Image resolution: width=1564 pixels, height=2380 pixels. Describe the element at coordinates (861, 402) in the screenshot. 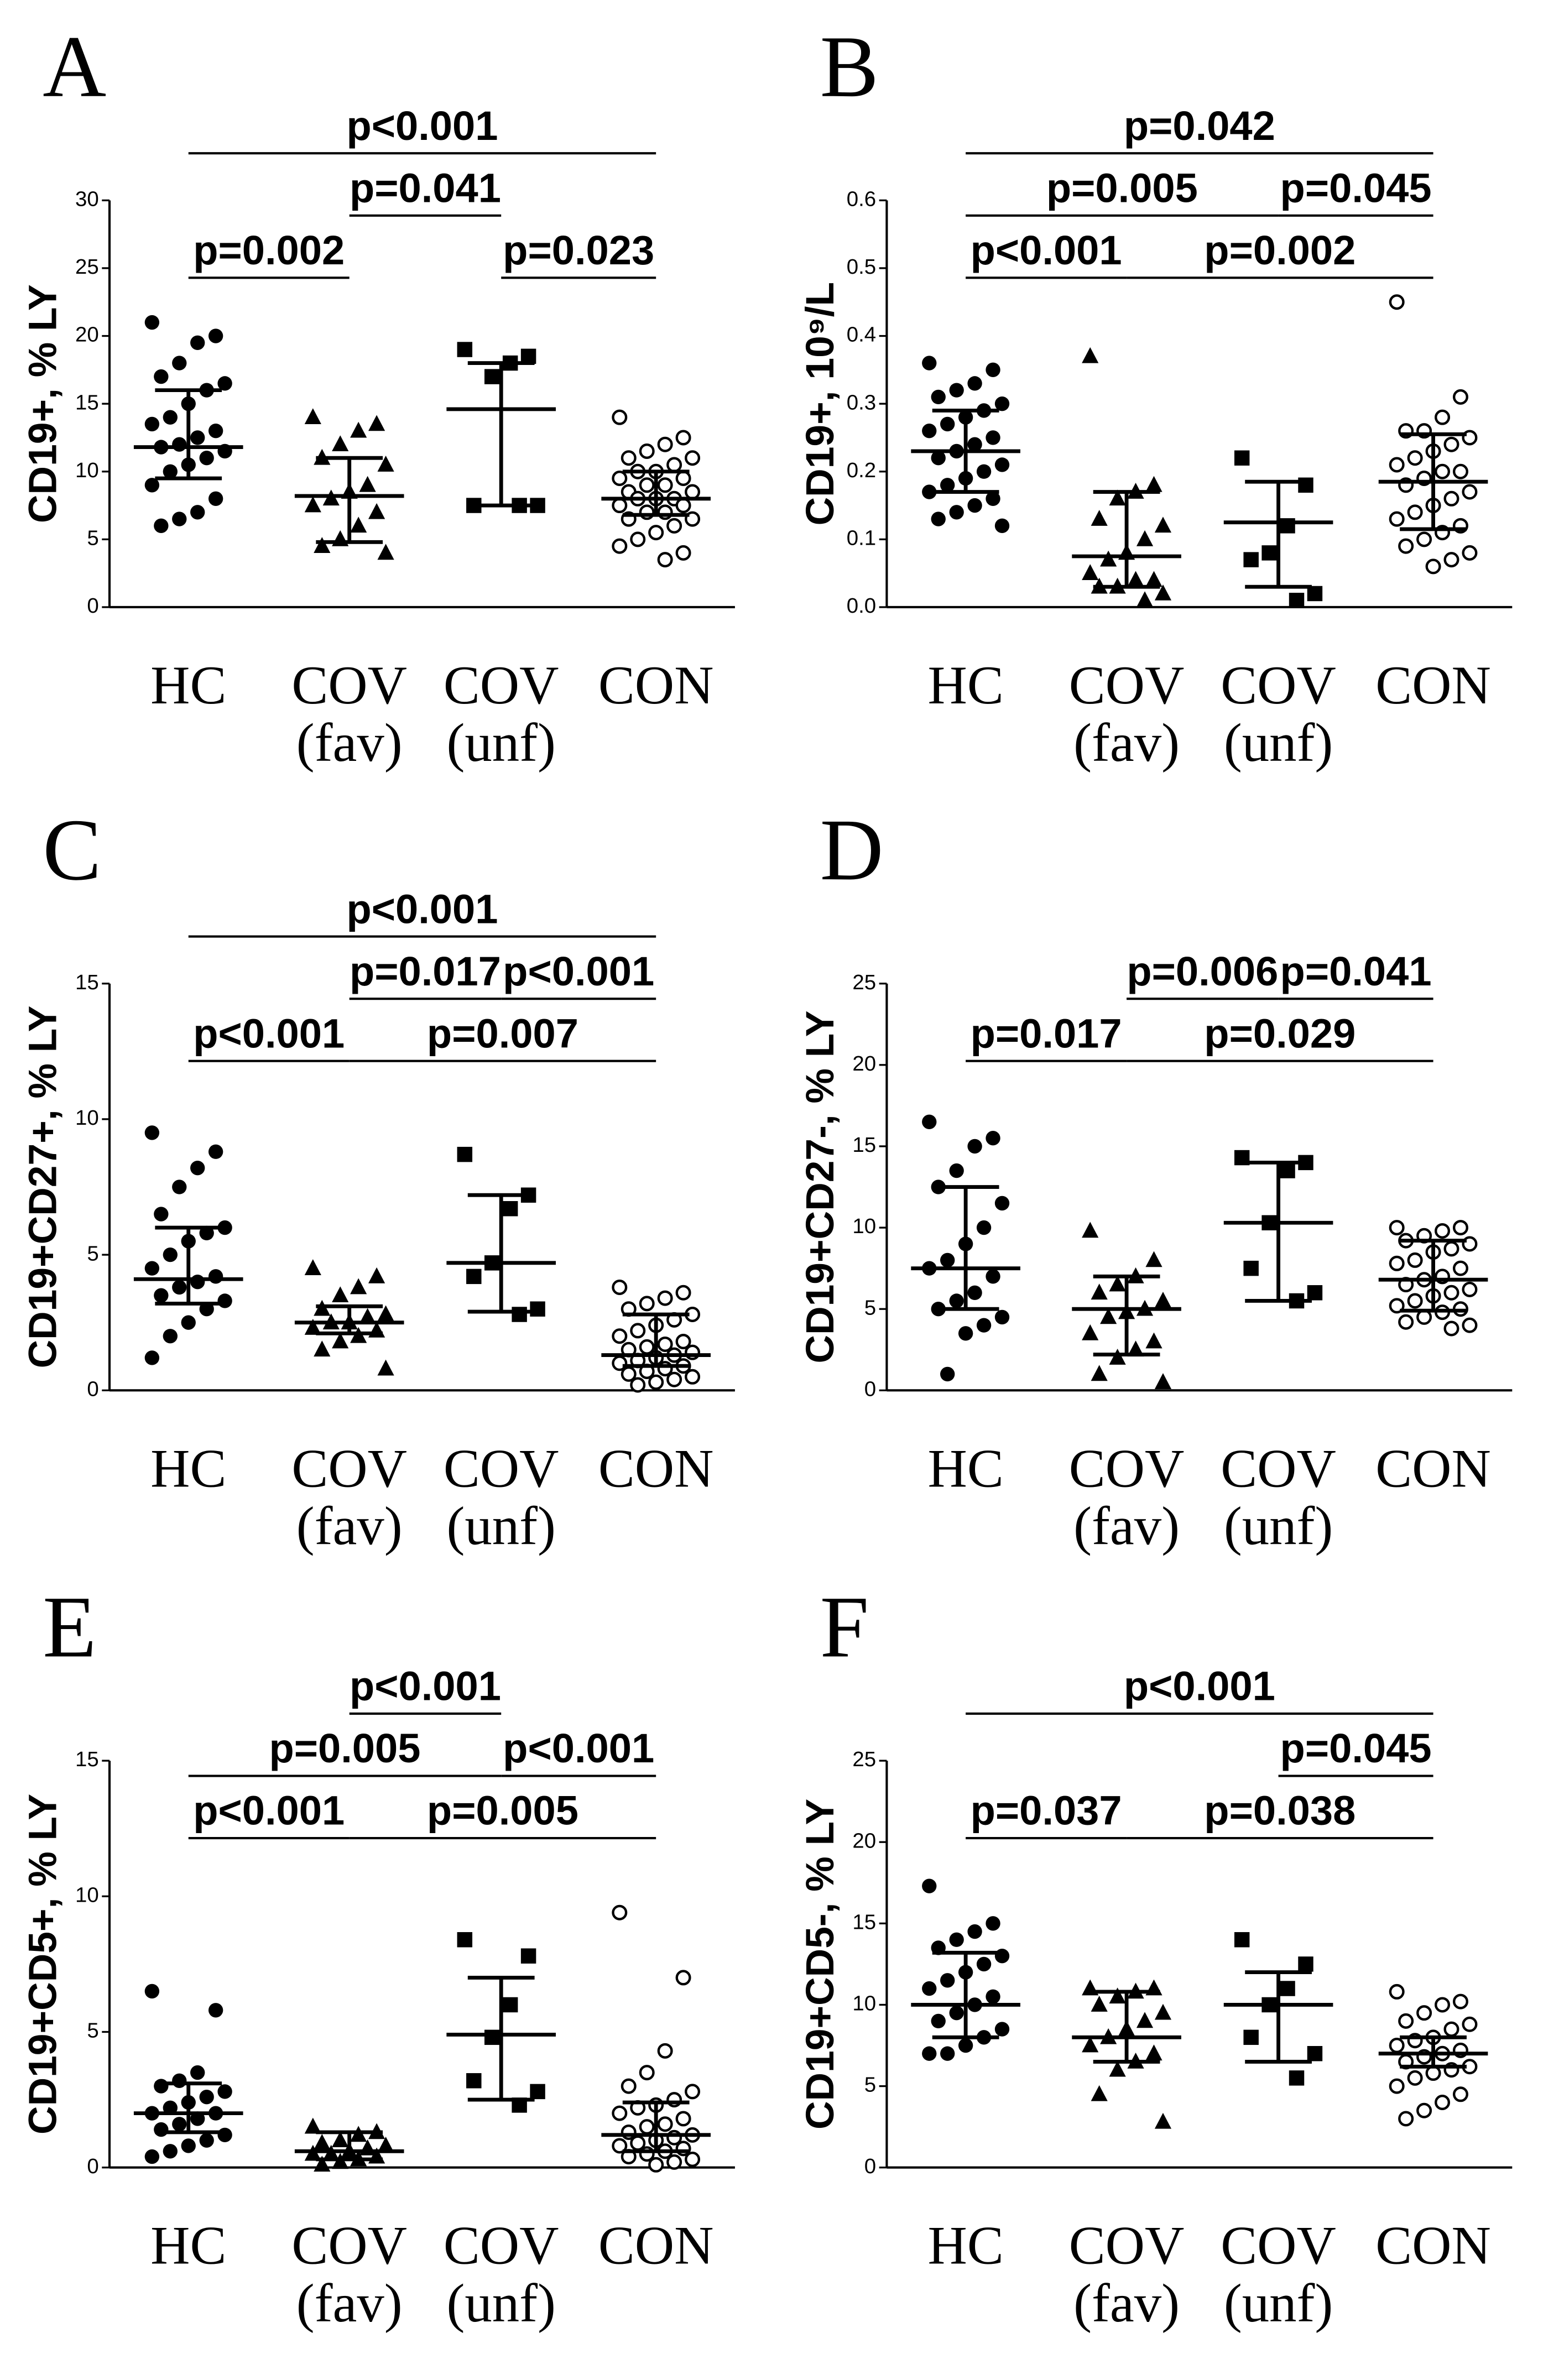

I see `y-tick-label: 0.3` at that location.